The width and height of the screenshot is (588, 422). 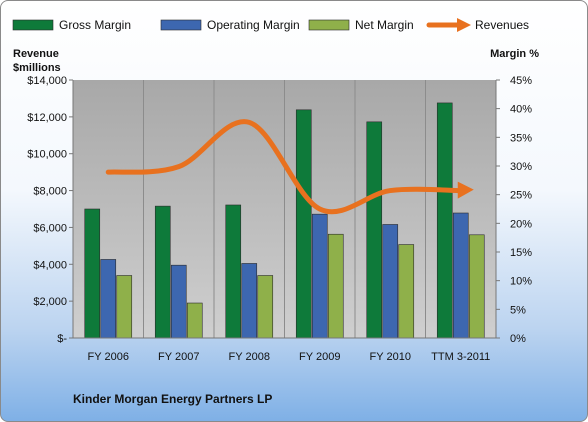 What do you see at coordinates (502, 25) in the screenshot?
I see `legend-label: Revenues` at bounding box center [502, 25].